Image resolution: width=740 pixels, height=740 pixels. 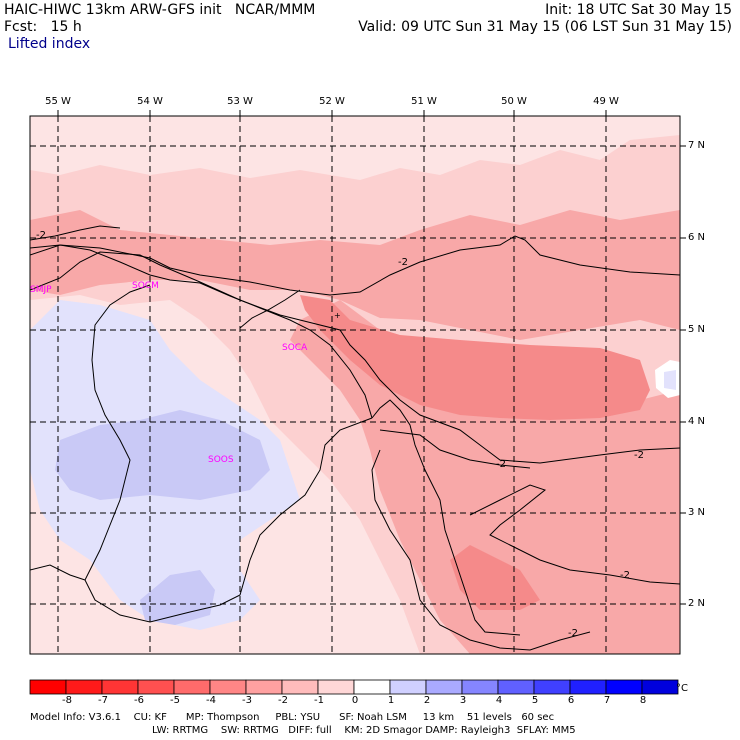 I want to click on variable-name: Lifted index, so click(x=49, y=44).